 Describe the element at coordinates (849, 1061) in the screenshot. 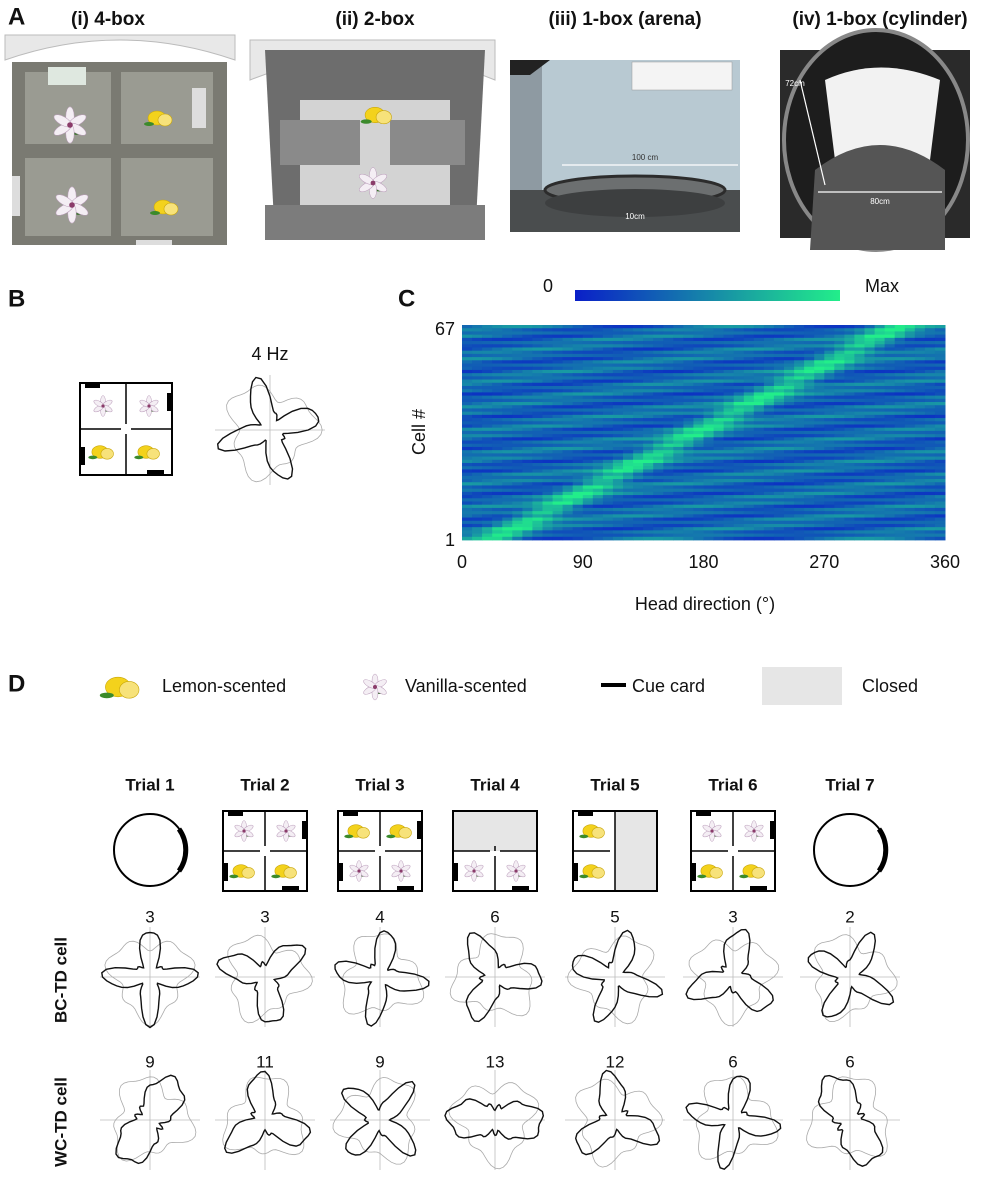

I see `peak-rate: 6` at that location.